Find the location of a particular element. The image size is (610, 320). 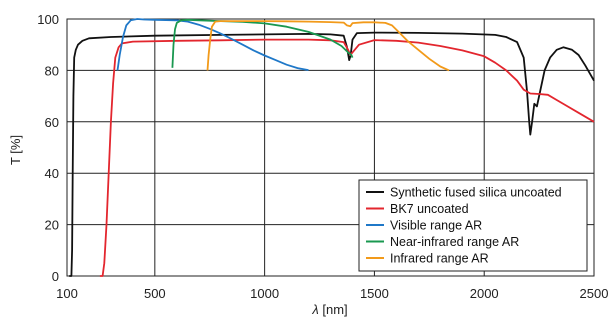

legend-entry: Near-infrared range AR is located at coordinates (454, 242).